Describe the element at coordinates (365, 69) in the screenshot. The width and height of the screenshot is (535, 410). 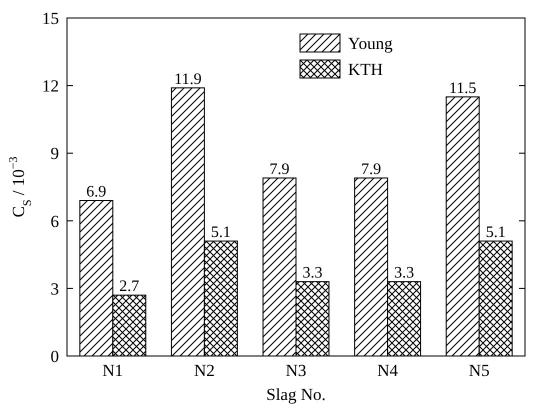
I see `legend-label: KTH` at that location.